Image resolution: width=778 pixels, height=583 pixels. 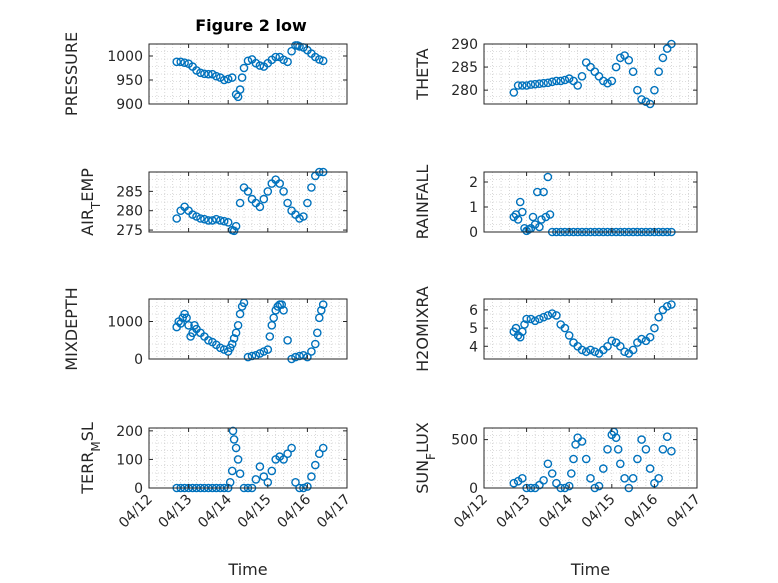 What do you see at coordinates (129, 192) in the screenshot?
I see `y-tick-label: 285` at bounding box center [129, 192].